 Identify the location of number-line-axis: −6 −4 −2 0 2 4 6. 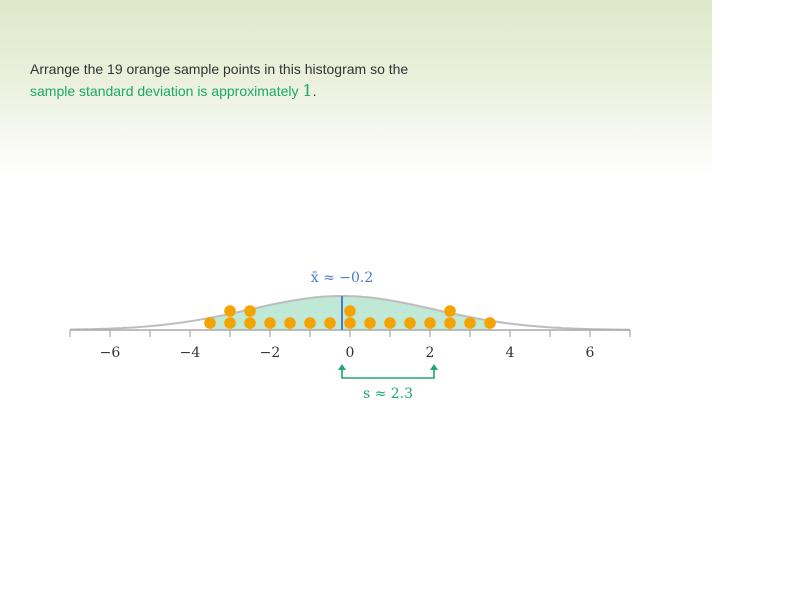
(350, 345).